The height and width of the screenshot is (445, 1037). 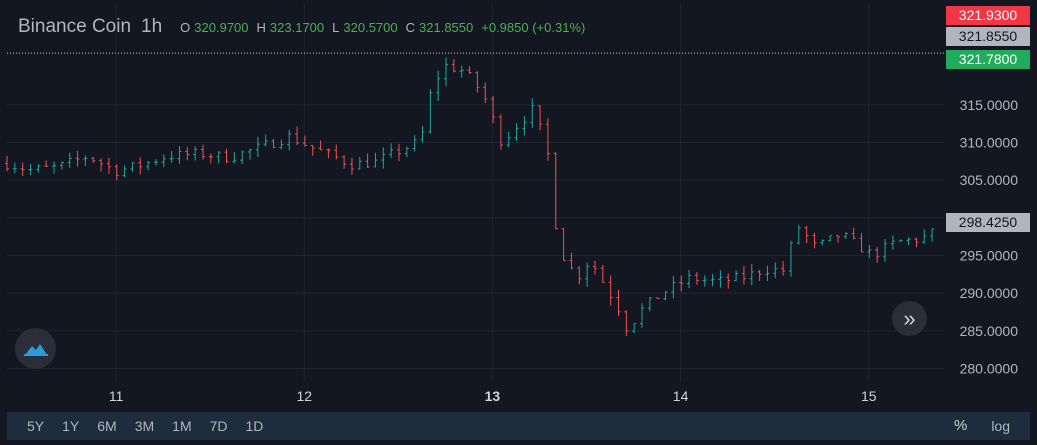 What do you see at coordinates (869, 396) in the screenshot?
I see `x-tick-label: 15` at bounding box center [869, 396].